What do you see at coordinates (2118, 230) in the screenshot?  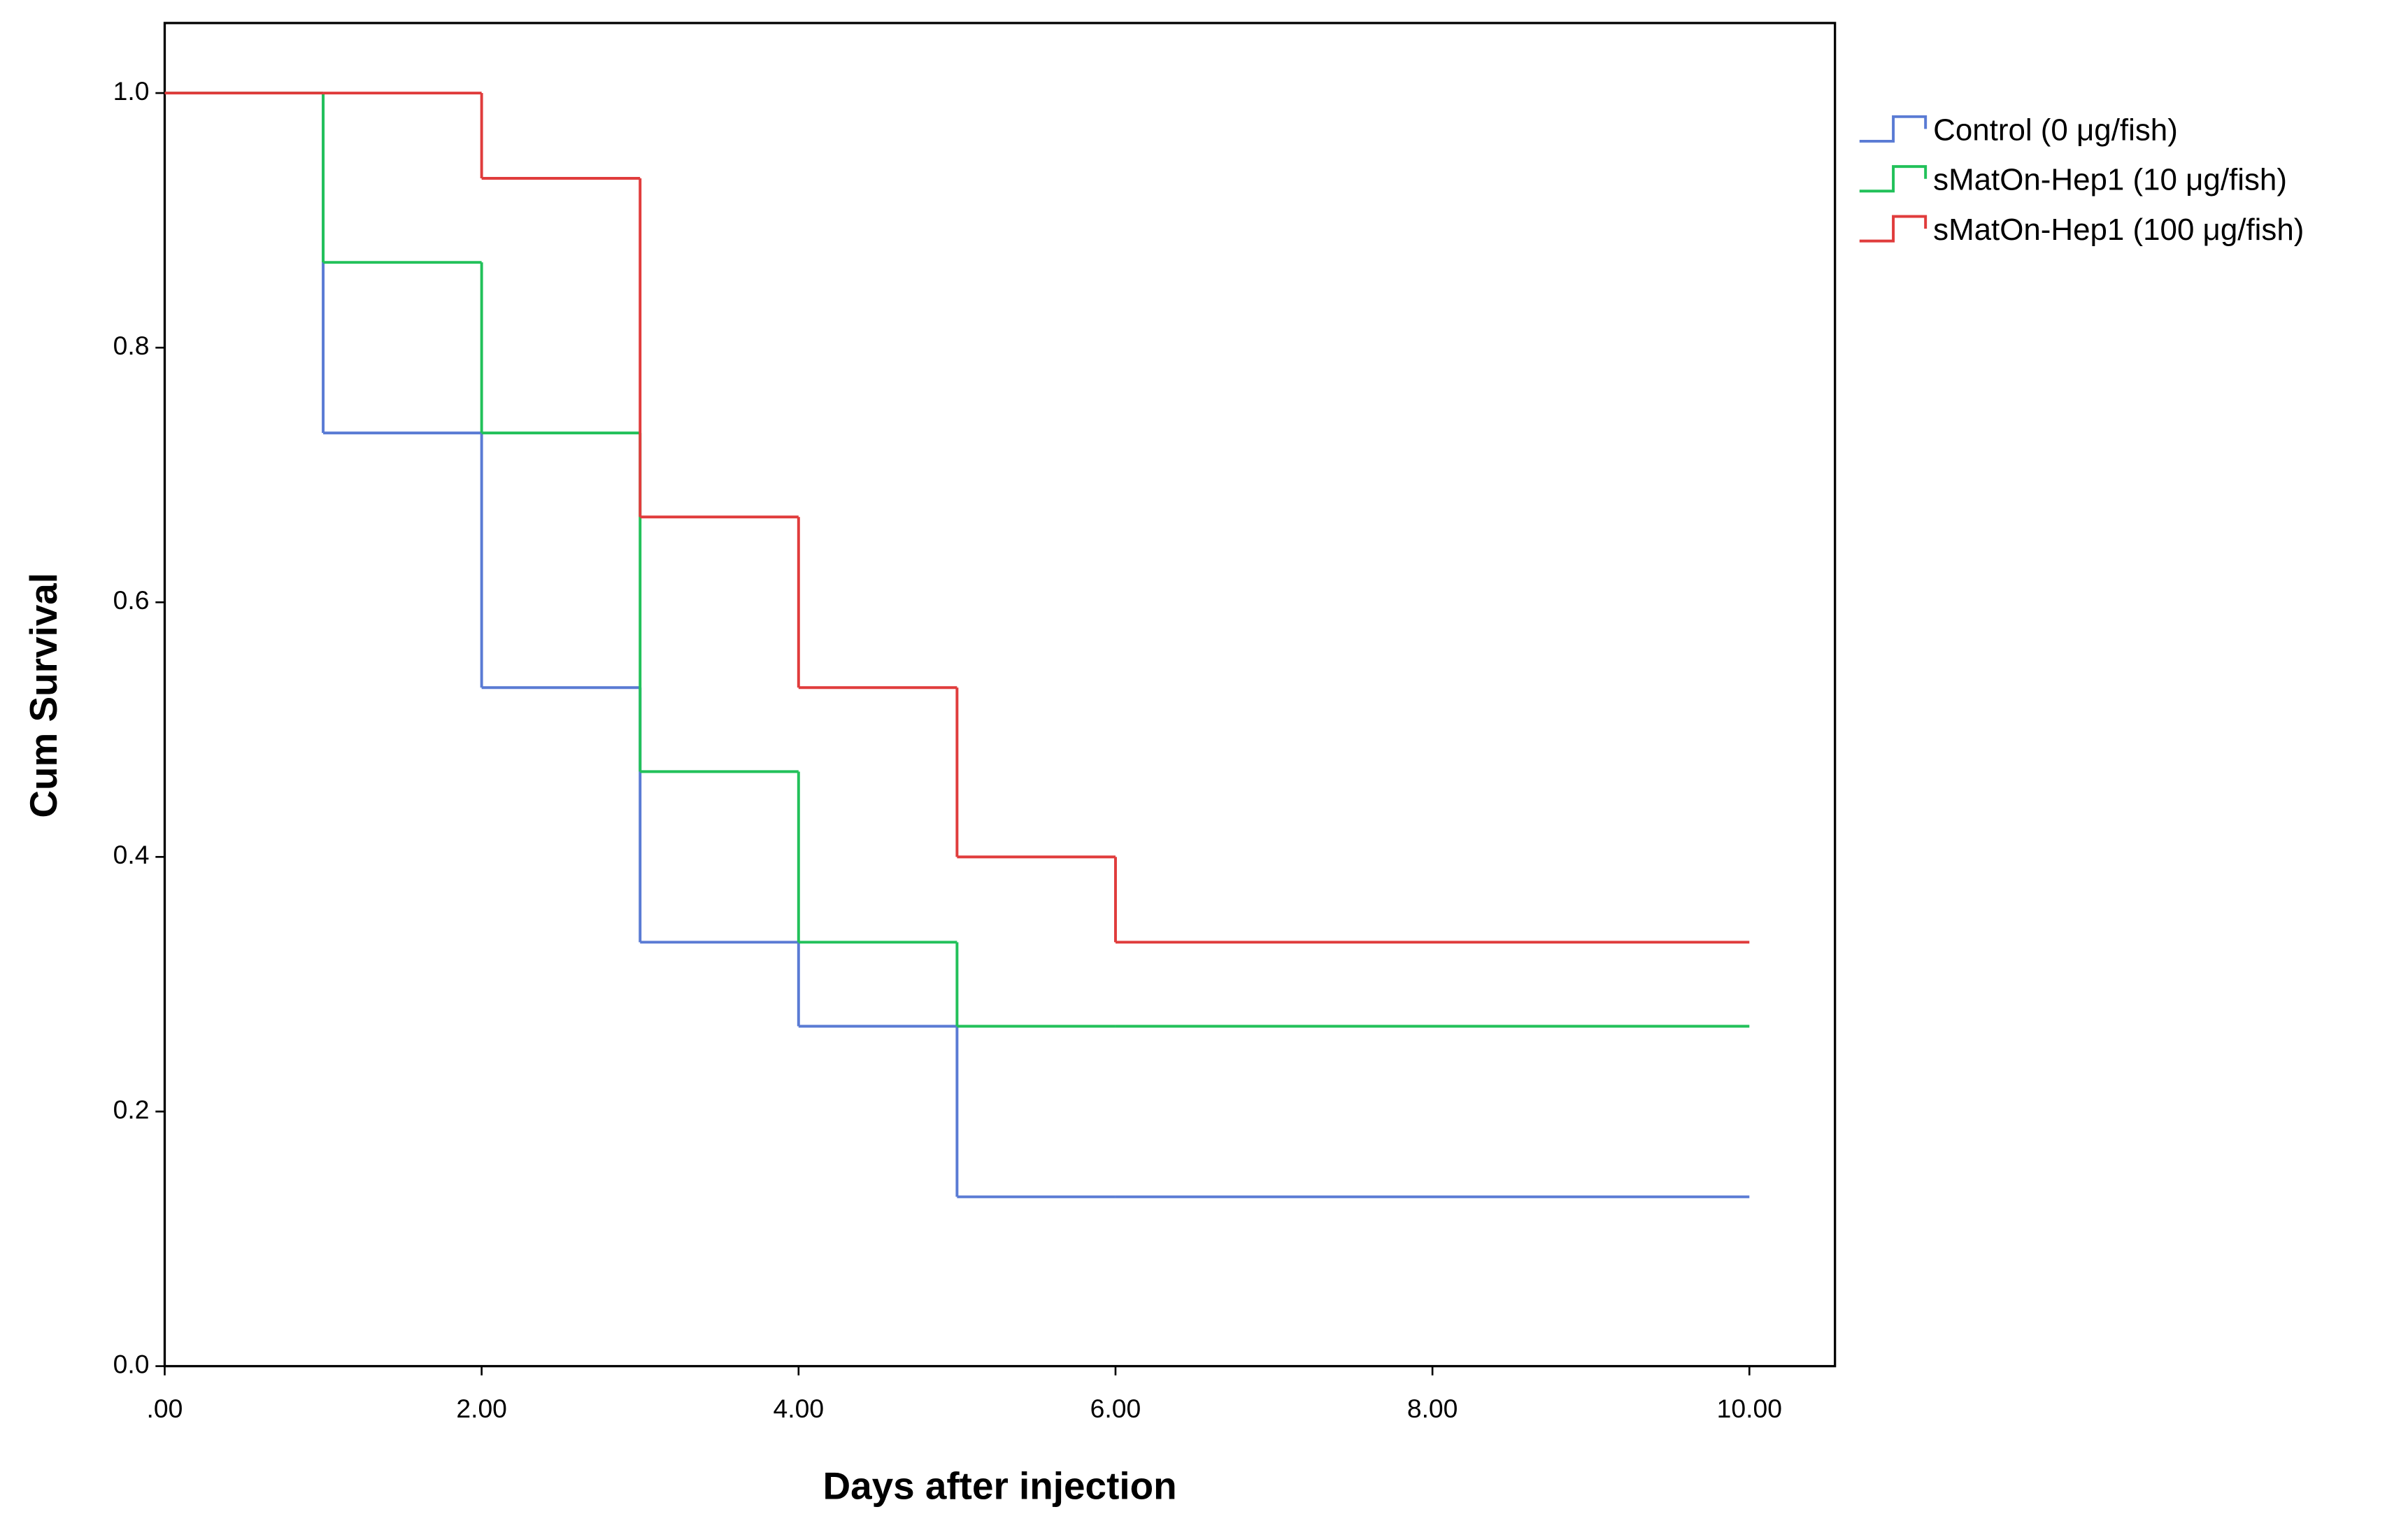 I see `legend-label: sMatOn-Hep1 (100 μg/fish)` at bounding box center [2118, 230].